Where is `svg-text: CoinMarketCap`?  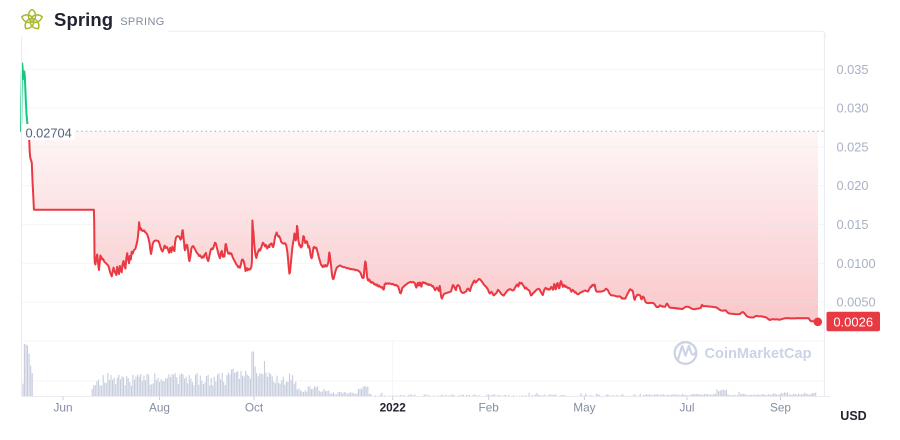
svg-text: CoinMarketCap is located at coordinates (758, 354).